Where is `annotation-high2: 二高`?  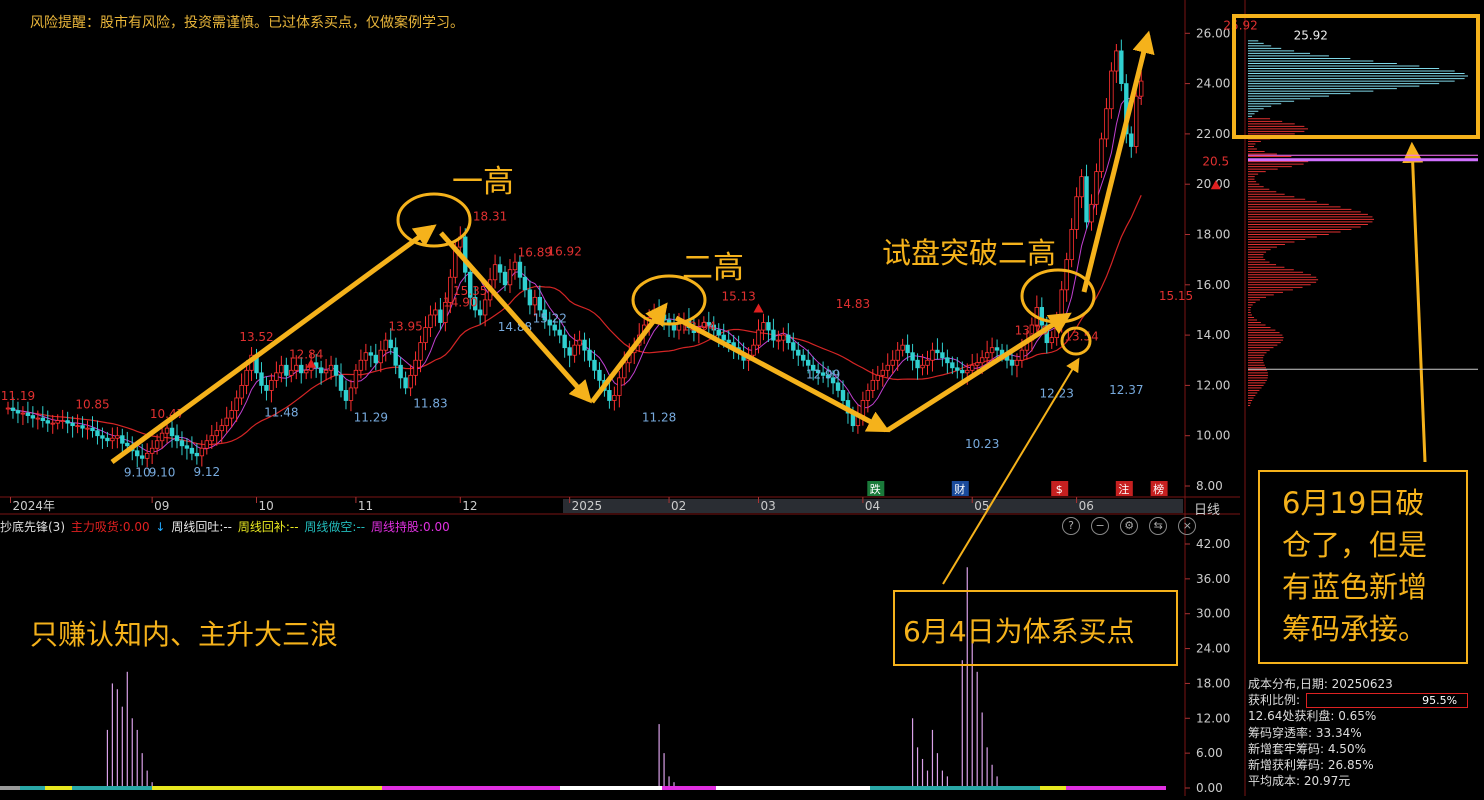 annotation-high2: 二高 is located at coordinates (713, 268).